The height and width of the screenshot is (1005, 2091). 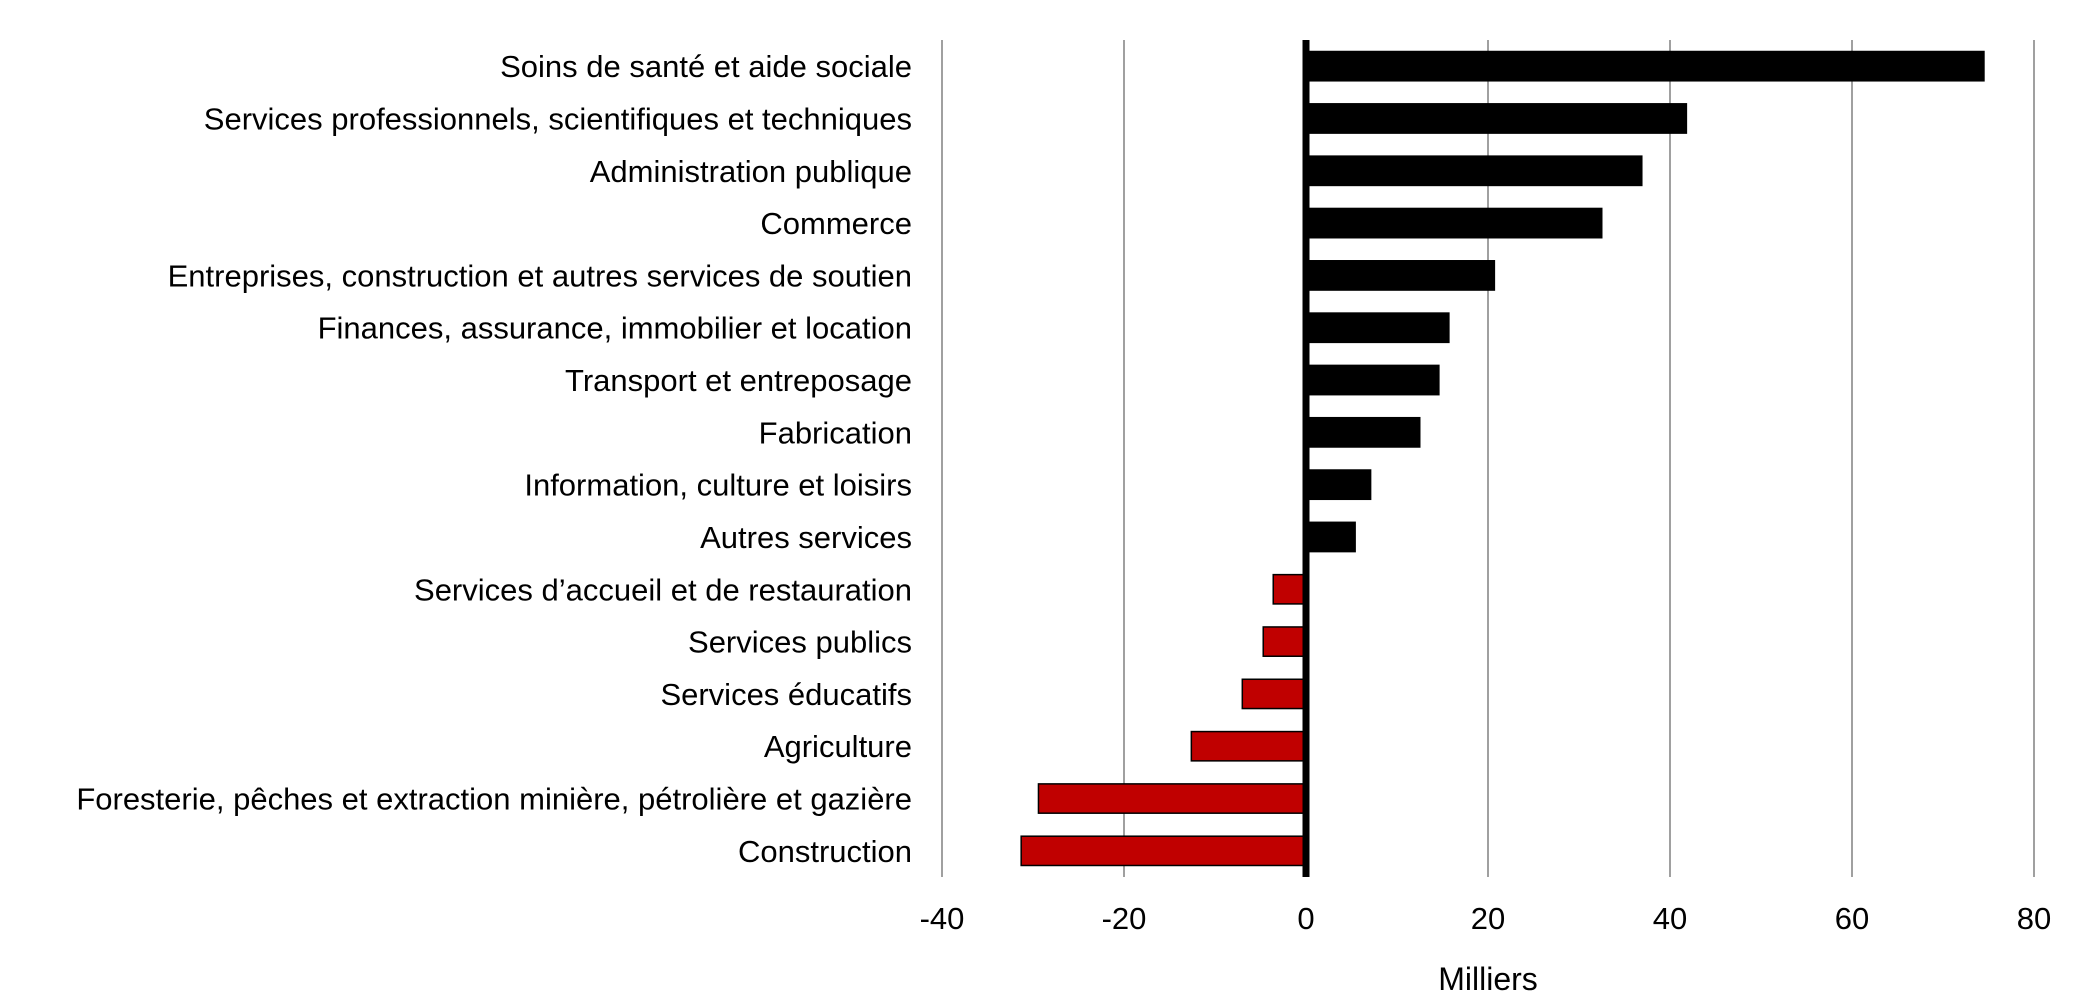 I want to click on x-tick-labels: -40 -20 0 20 40 60 80, so click(x=1486, y=918).